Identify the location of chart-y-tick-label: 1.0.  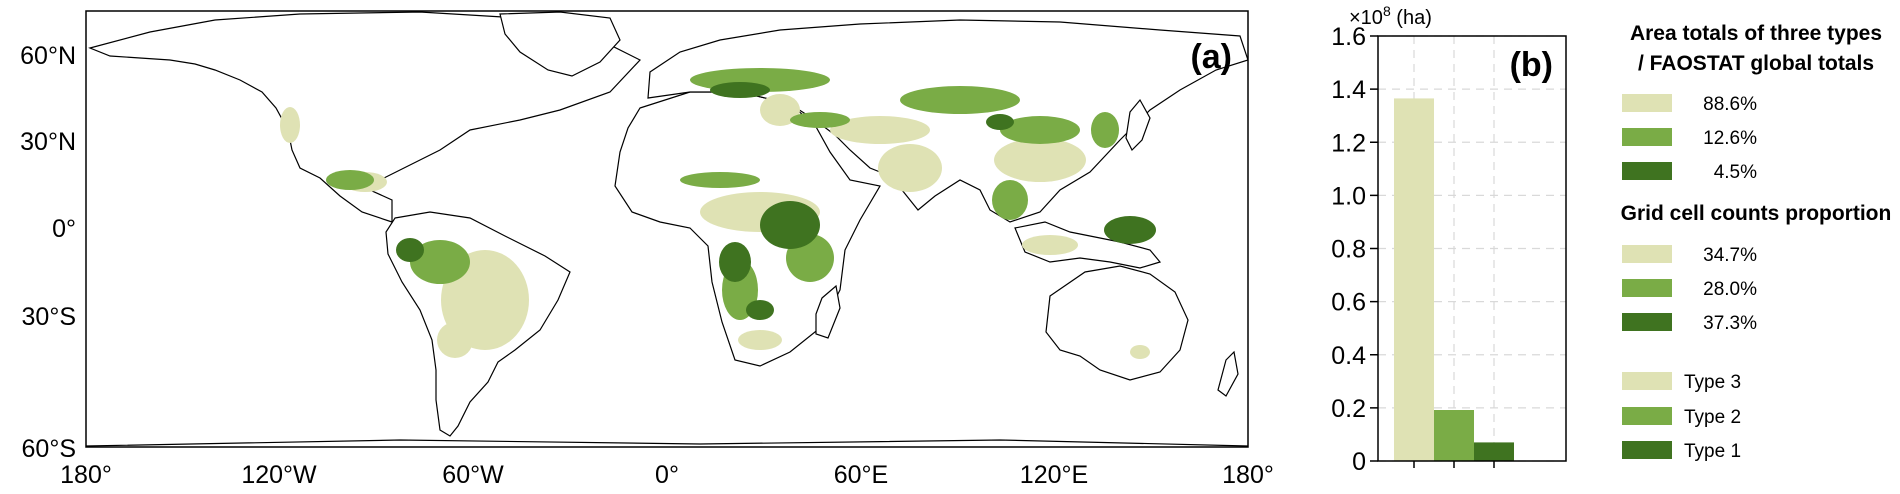
(1348, 196).